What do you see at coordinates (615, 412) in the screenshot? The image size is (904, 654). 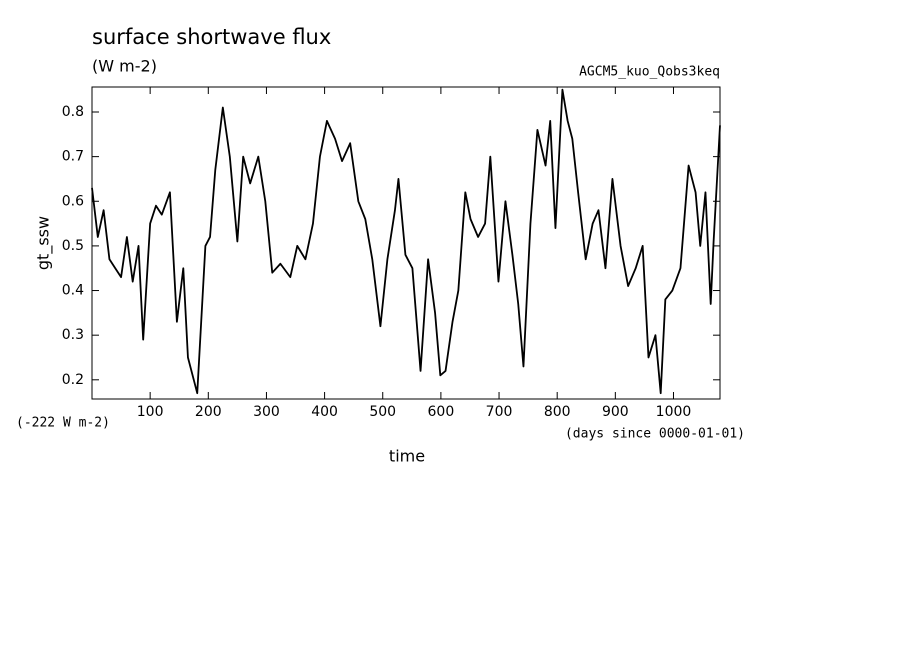 I see `x-tick-label: 900` at bounding box center [615, 412].